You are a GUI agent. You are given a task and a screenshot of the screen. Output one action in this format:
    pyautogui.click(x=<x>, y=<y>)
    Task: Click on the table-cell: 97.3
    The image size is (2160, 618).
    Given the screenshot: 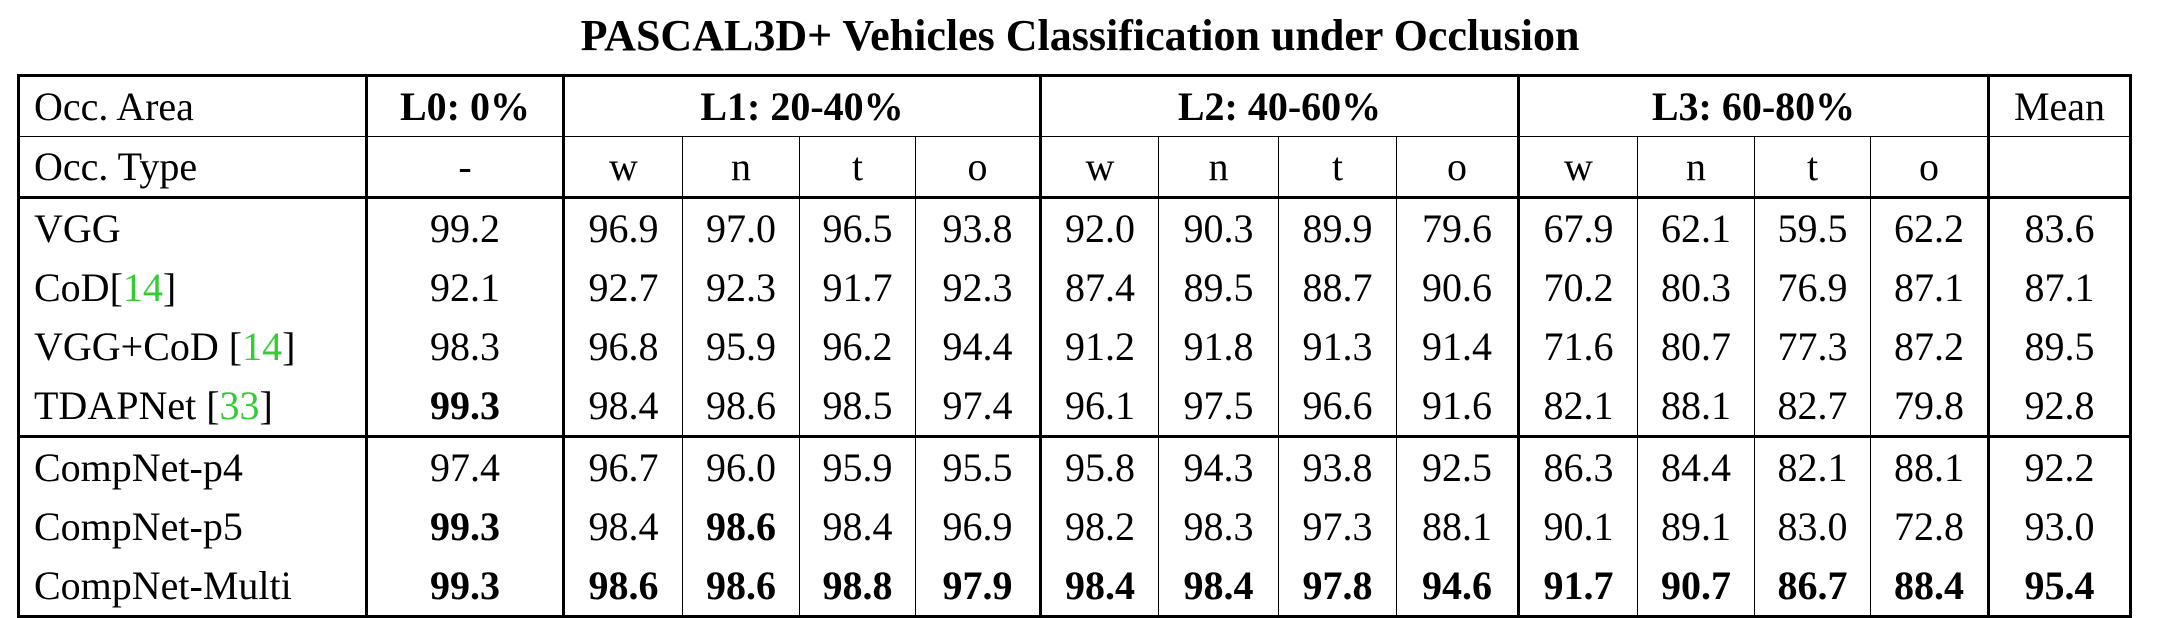 What is the action you would take?
    pyautogui.click(x=1337, y=526)
    